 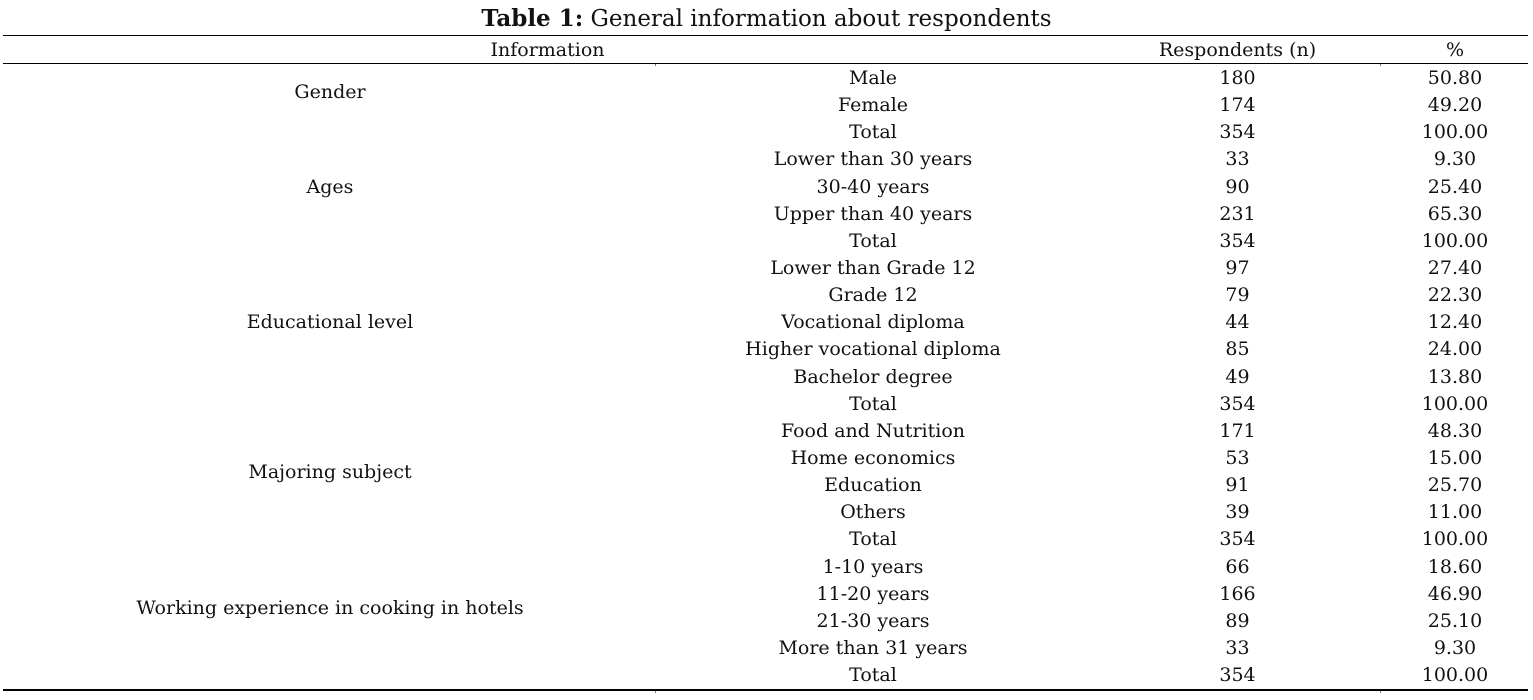 What do you see at coordinates (873, 620) in the screenshot?
I see `subcategory-cell: 21-30 years` at bounding box center [873, 620].